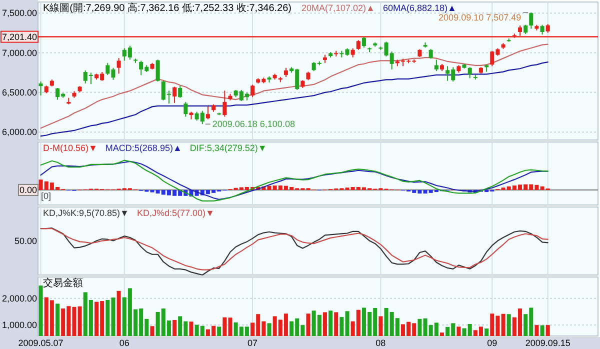  What do you see at coordinates (253, 343) in the screenshot?
I see `x-tick-label: 07` at bounding box center [253, 343].